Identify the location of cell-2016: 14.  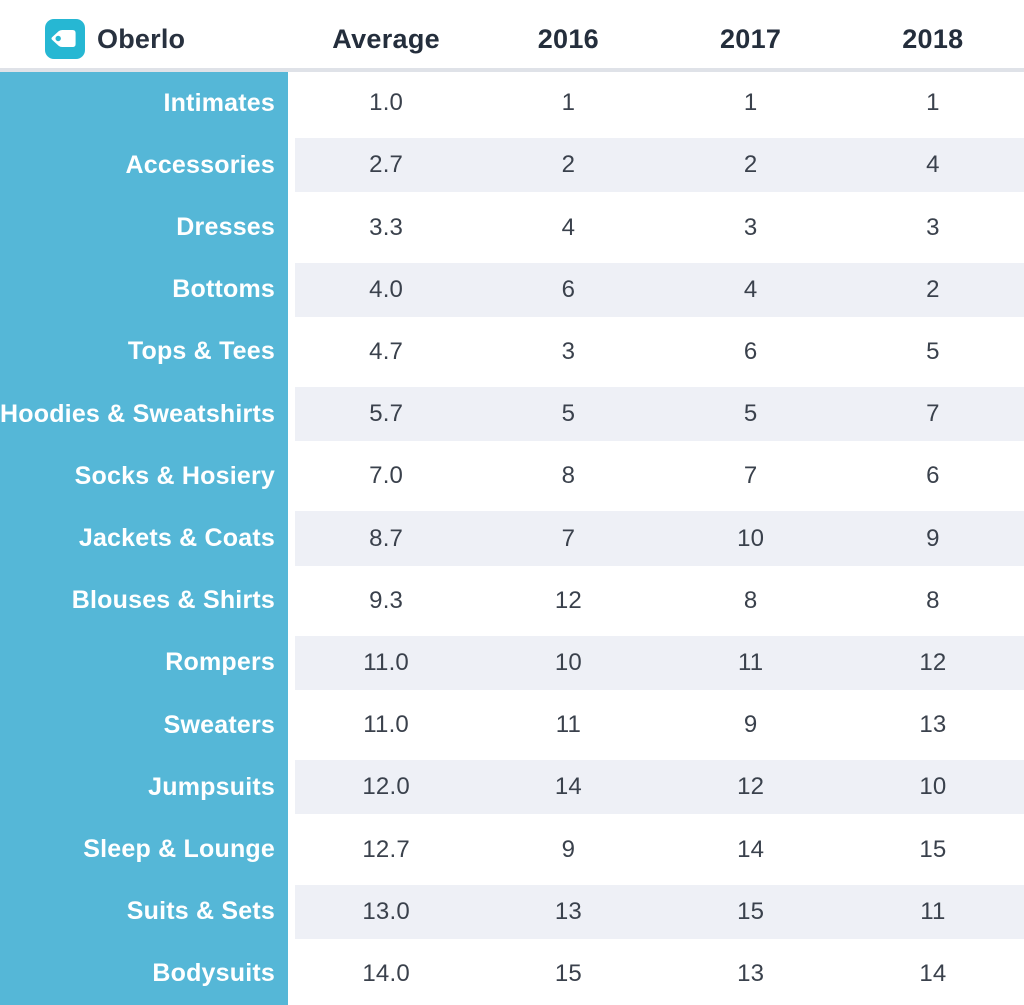
(568, 787).